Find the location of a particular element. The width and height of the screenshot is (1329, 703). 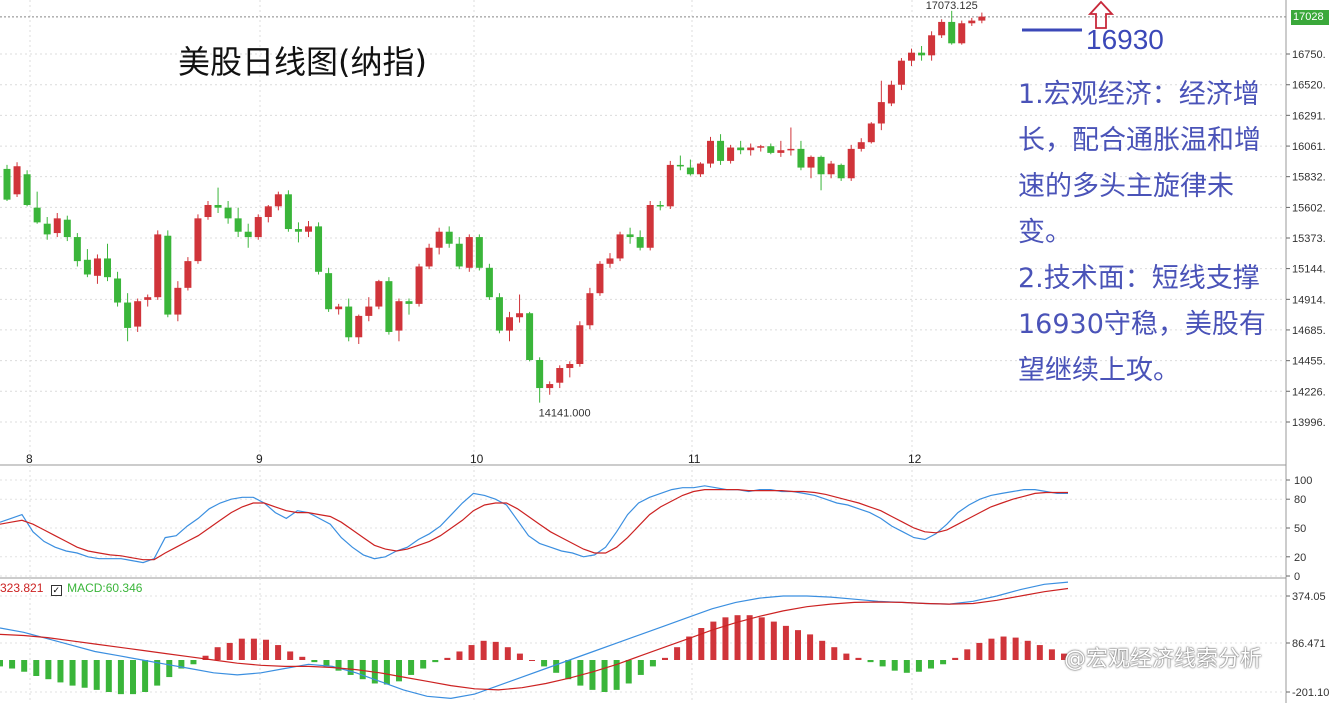

checkbox-icon: ✓ is located at coordinates (56, 590).